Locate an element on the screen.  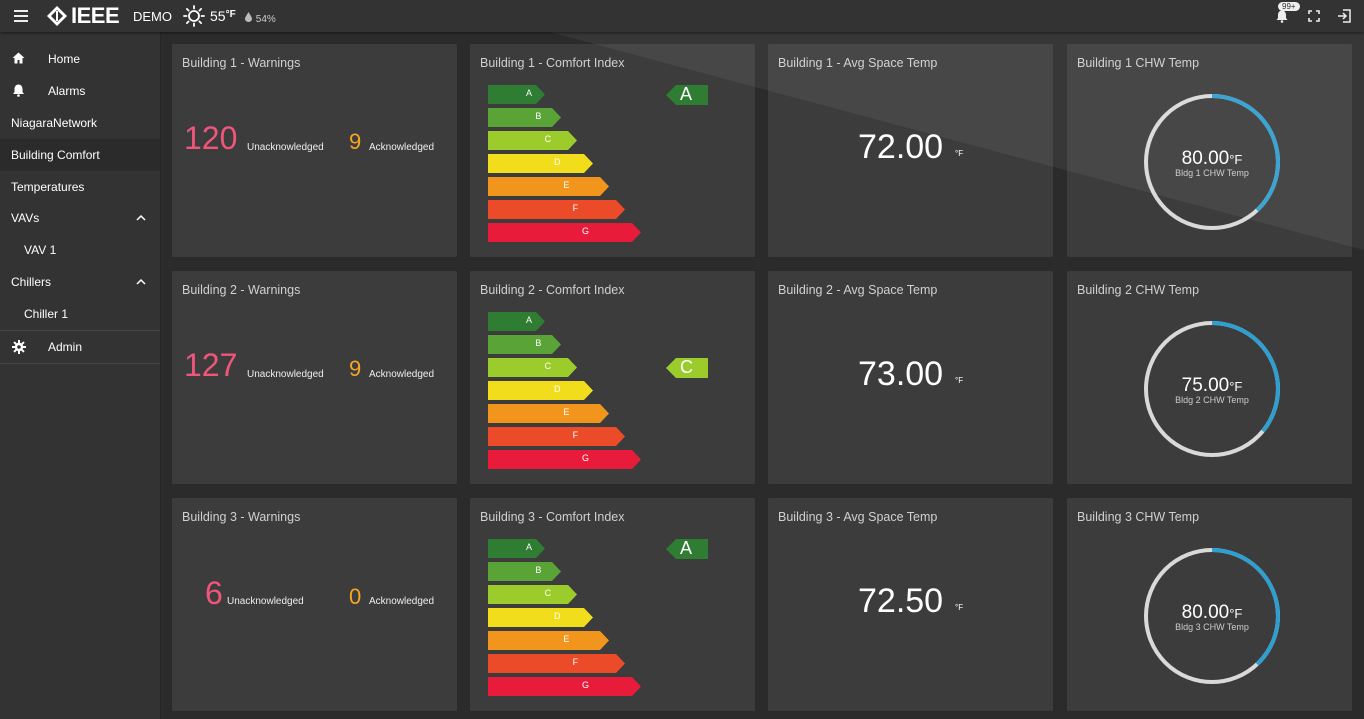
sidebar-item-alarms: Alarms is located at coordinates (80, 91).